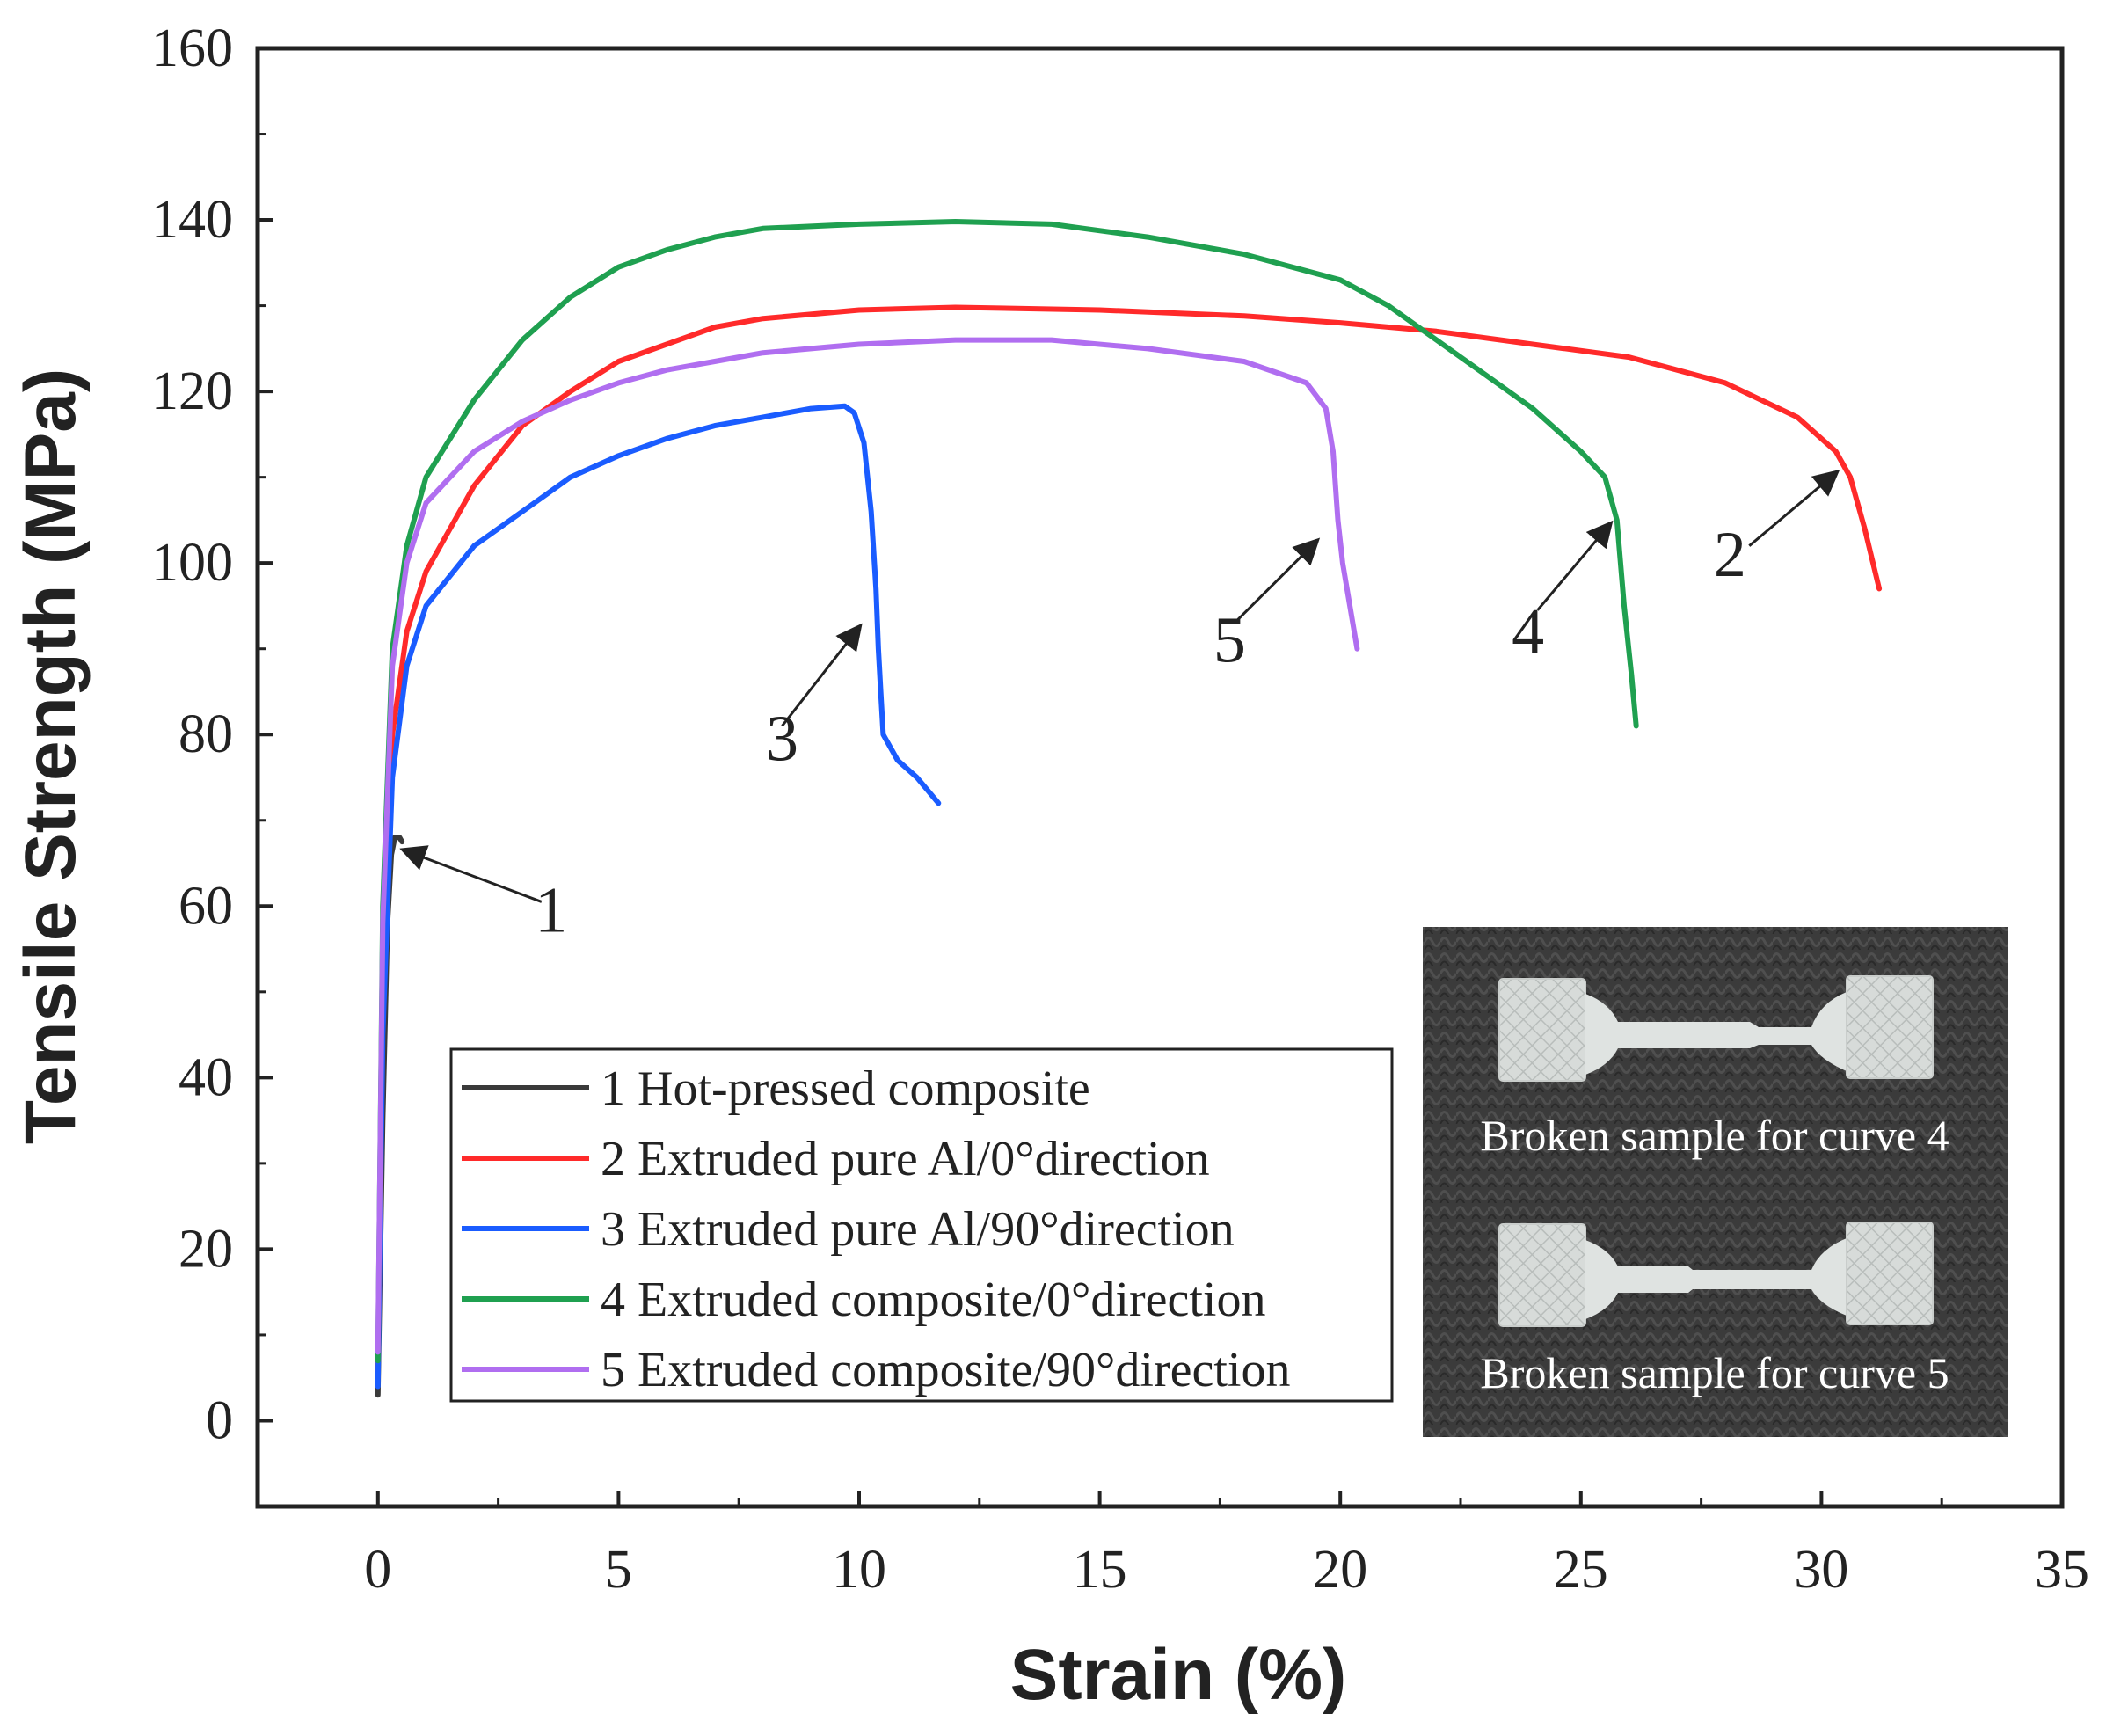 Image resolution: width=2106 pixels, height=1736 pixels. What do you see at coordinates (1581, 1570) in the screenshot?
I see `x-tick-label: 25` at bounding box center [1581, 1570].